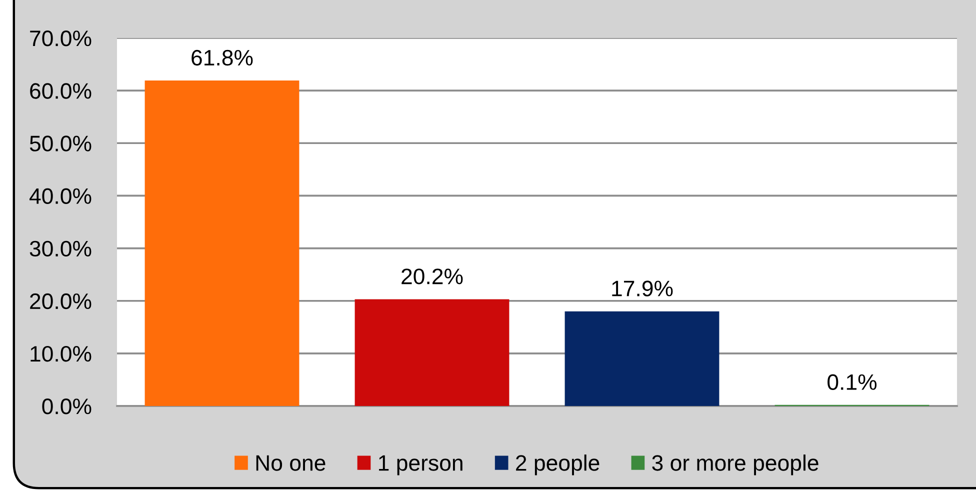 Image resolution: width=976 pixels, height=502 pixels. I want to click on y-tick-label: 40.0%, so click(61, 196).